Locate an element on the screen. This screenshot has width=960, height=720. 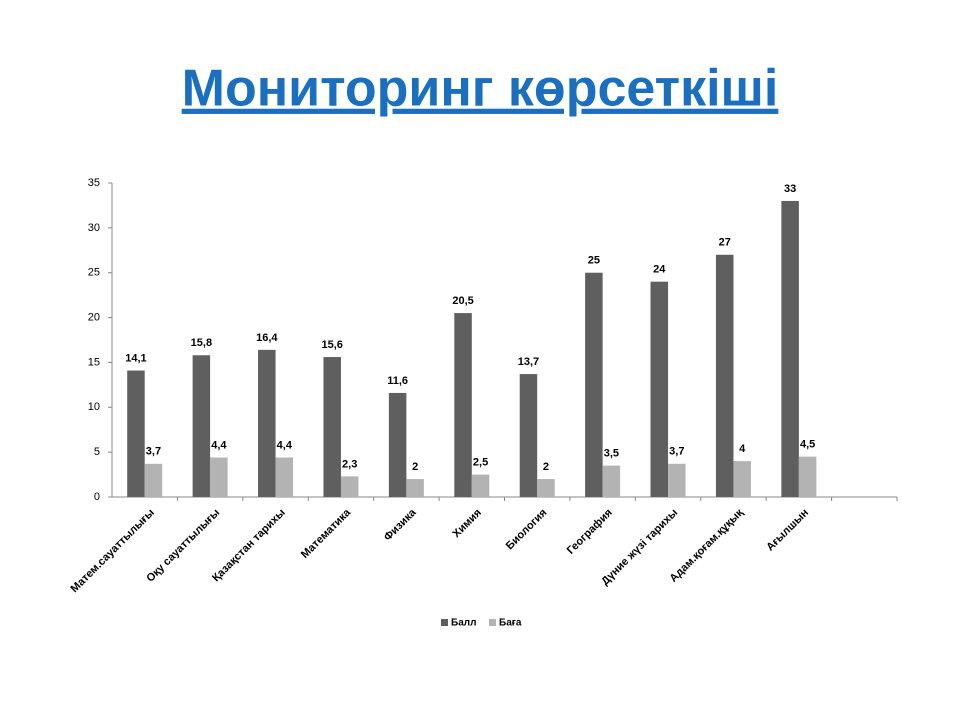
x-tick-label: Матем.сауаттылығы is located at coordinates (113, 551).